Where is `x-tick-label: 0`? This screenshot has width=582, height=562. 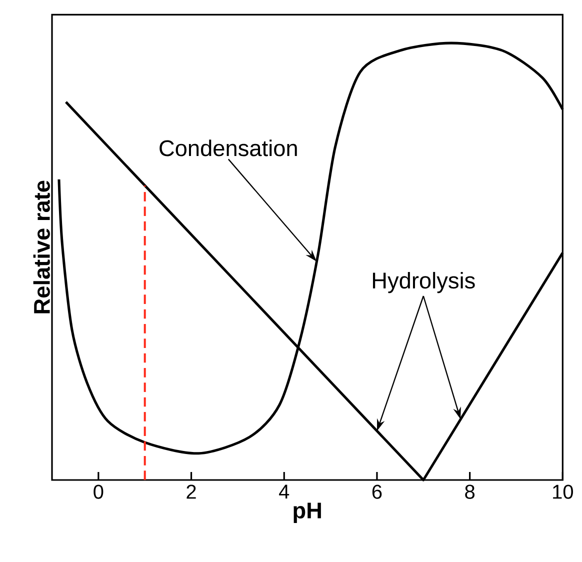
x-tick-label: 0 is located at coordinates (99, 491).